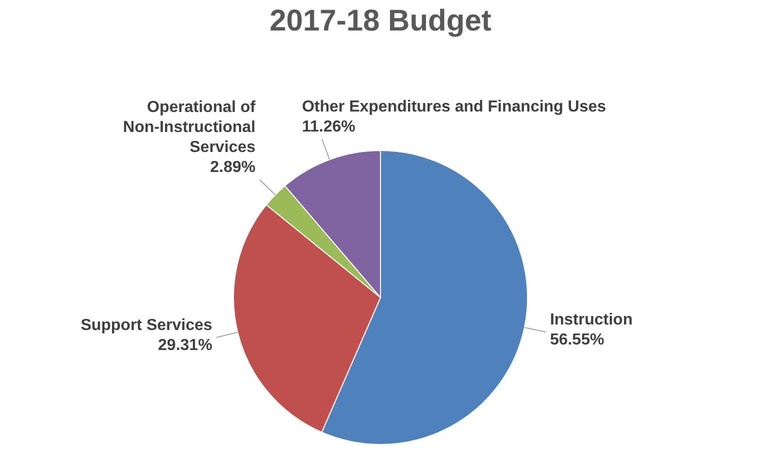  I want to click on slice-label: Support Services, so click(146, 325).